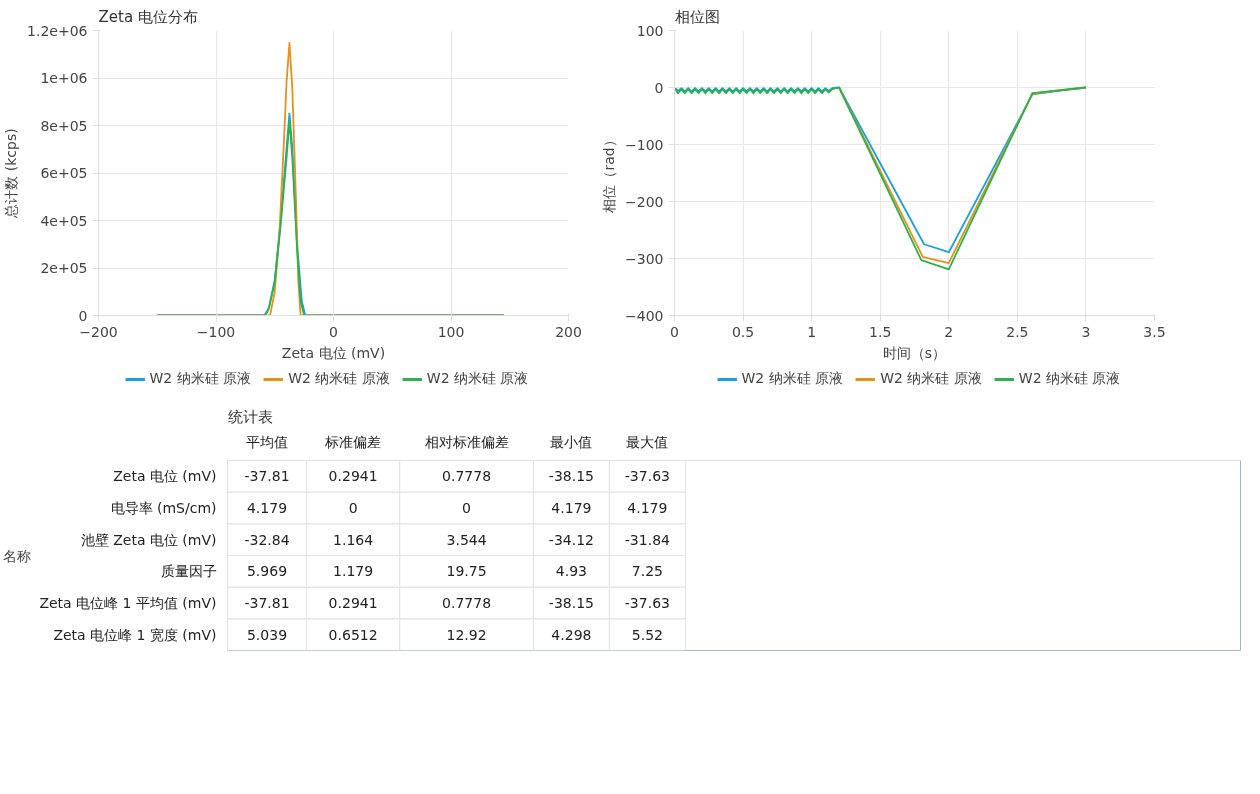 Image resolution: width=1260 pixels, height=794 pixels. Describe the element at coordinates (188, 571) in the screenshot. I see `y-tick-label: 质量因子` at that location.